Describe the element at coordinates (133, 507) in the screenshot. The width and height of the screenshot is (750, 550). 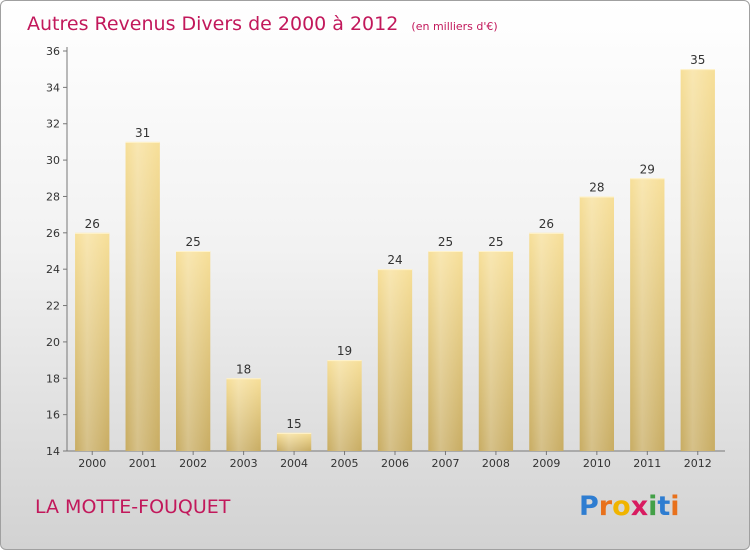
I see `commune-name: LA MOTTE-FOUQUET` at that location.